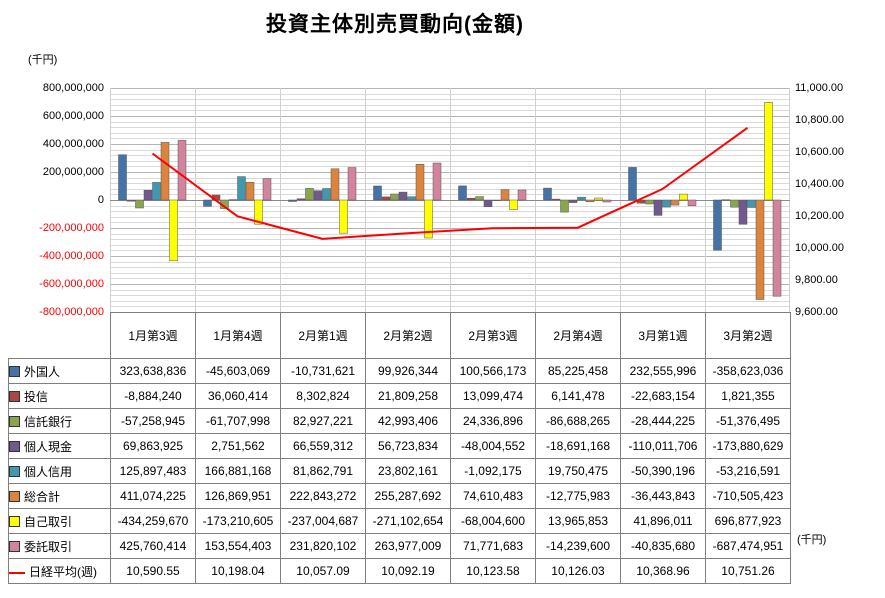 The height and width of the screenshot is (598, 885). What do you see at coordinates (748, 371) in the screenshot?
I see `value-cell: -358,623,036` at bounding box center [748, 371].